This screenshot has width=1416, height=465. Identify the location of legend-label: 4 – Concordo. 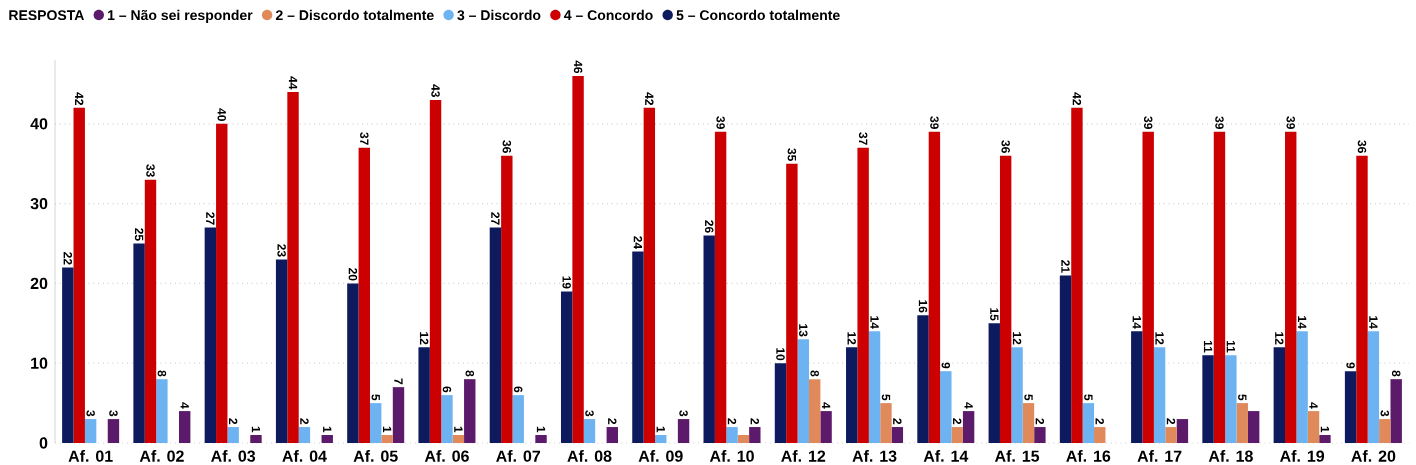
(608, 15).